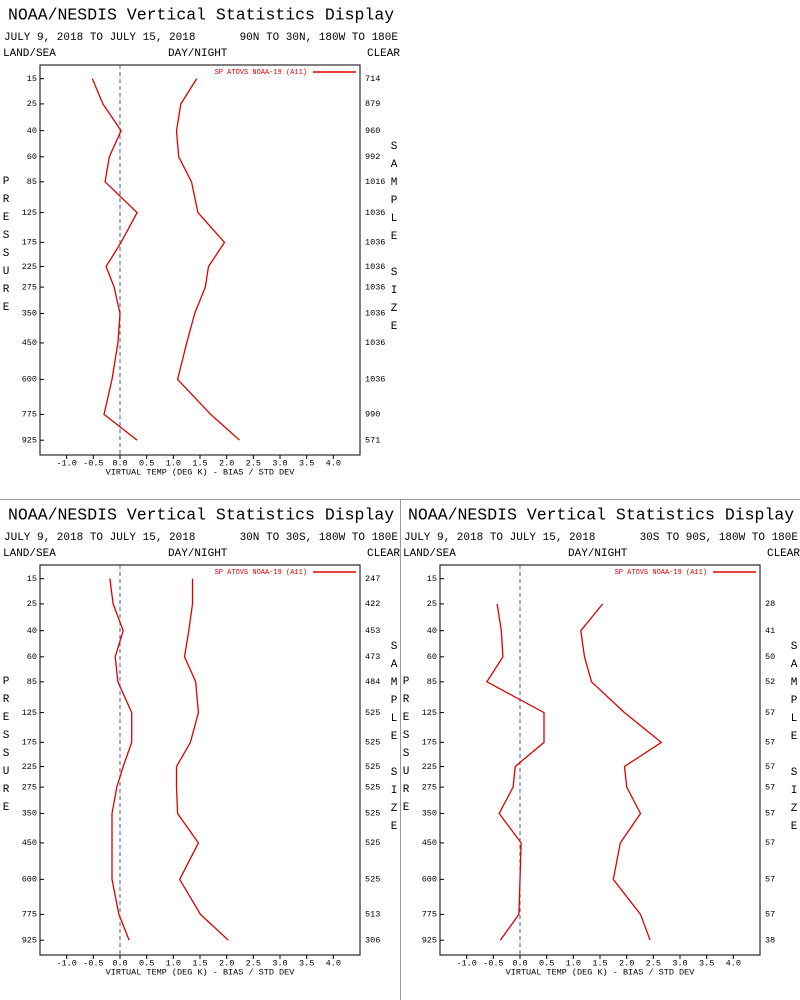 The height and width of the screenshot is (1000, 800). Describe the element at coordinates (372, 604) in the screenshot. I see `sample-size: 422` at that location.